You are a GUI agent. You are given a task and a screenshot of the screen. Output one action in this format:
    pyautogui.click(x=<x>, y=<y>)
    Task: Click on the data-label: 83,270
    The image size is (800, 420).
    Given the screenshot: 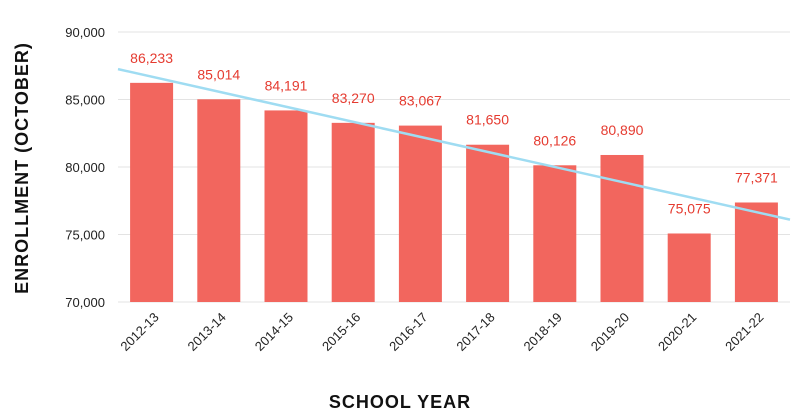 What is the action you would take?
    pyautogui.click(x=353, y=98)
    